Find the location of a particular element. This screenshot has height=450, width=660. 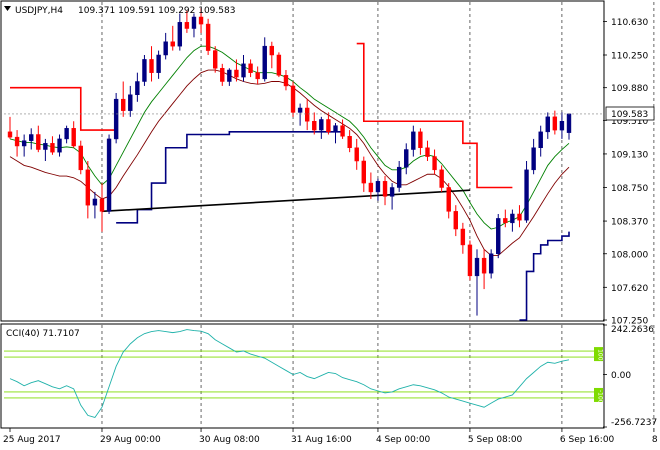

price-tick-label: 109.880 is located at coordinates (629, 89).